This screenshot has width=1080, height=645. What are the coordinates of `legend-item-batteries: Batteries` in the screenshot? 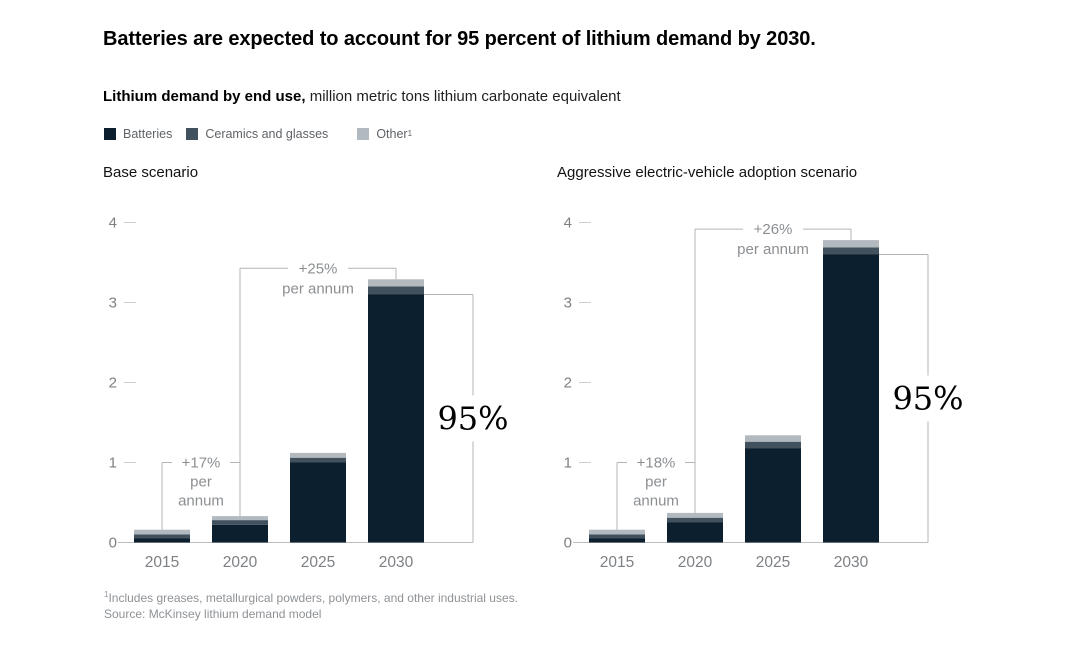 It's located at (138, 134).